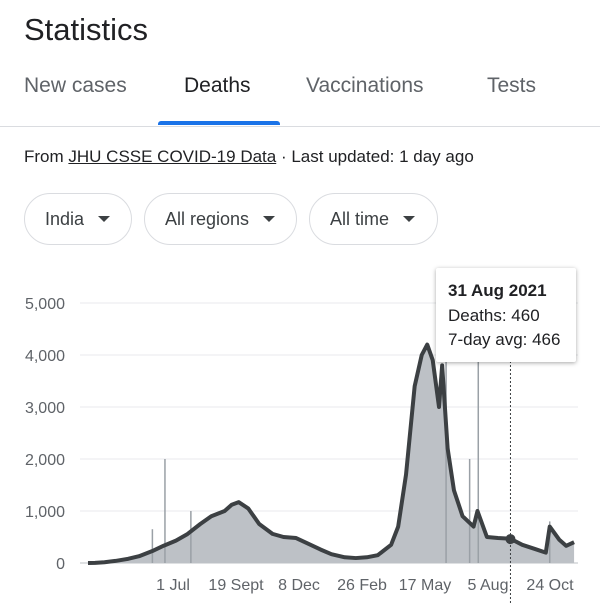 This screenshot has height=615, width=600. I want to click on last-updated: · Last updated: 1 day ago, so click(375, 156).